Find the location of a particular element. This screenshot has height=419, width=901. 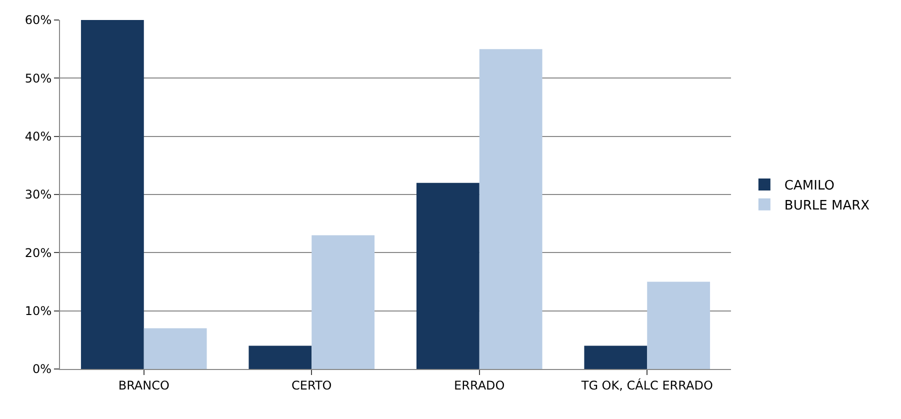

x-tick-label: TG OK, CÁLC ERRADO is located at coordinates (646, 384).